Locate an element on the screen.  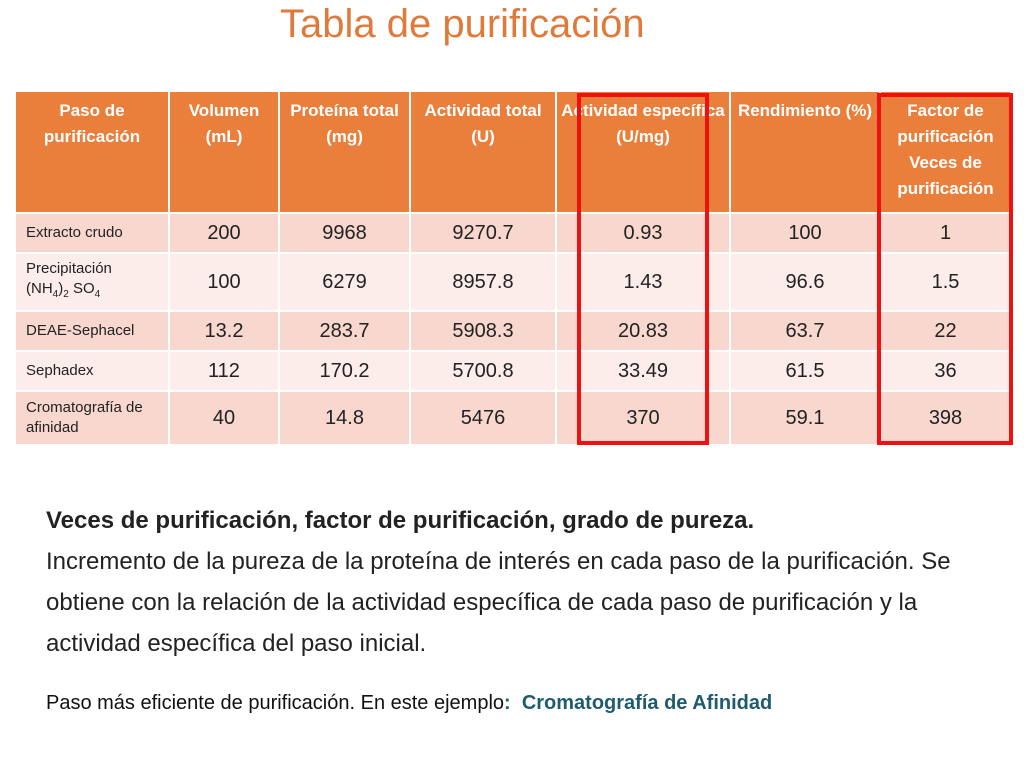
header-rendimiento: Rendimiento (%) is located at coordinates (805, 152).